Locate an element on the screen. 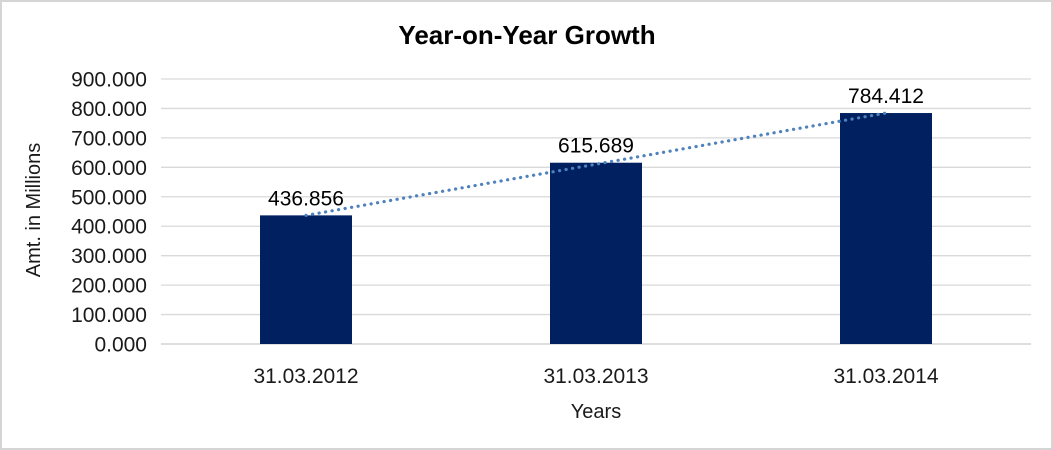  y-tick-label: 900.000 is located at coordinates (109, 80).